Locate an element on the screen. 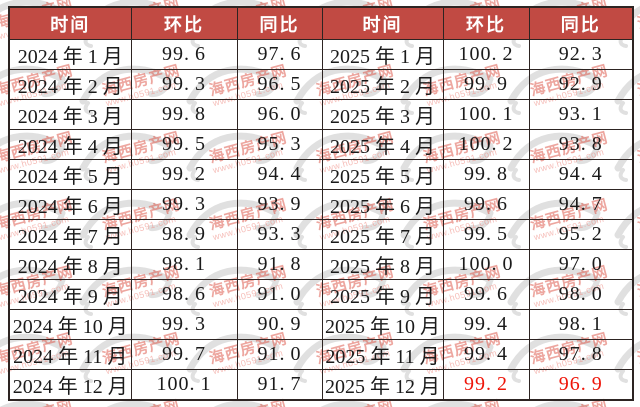 Image resolution: width=640 pixels, height=407 pixels. cell-index-value: 98. 6 is located at coordinates (184, 294).